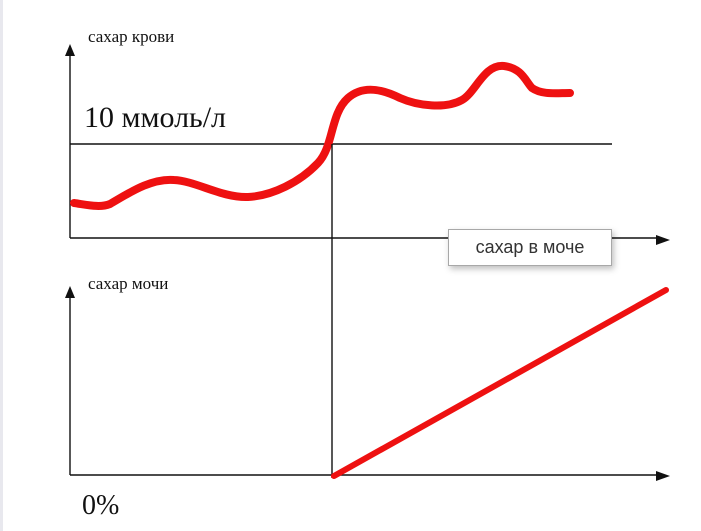 Image resolution: width=701 pixels, height=531 pixels. I want to click on blood-sugar-y-axis-arrow, so click(70, 50).